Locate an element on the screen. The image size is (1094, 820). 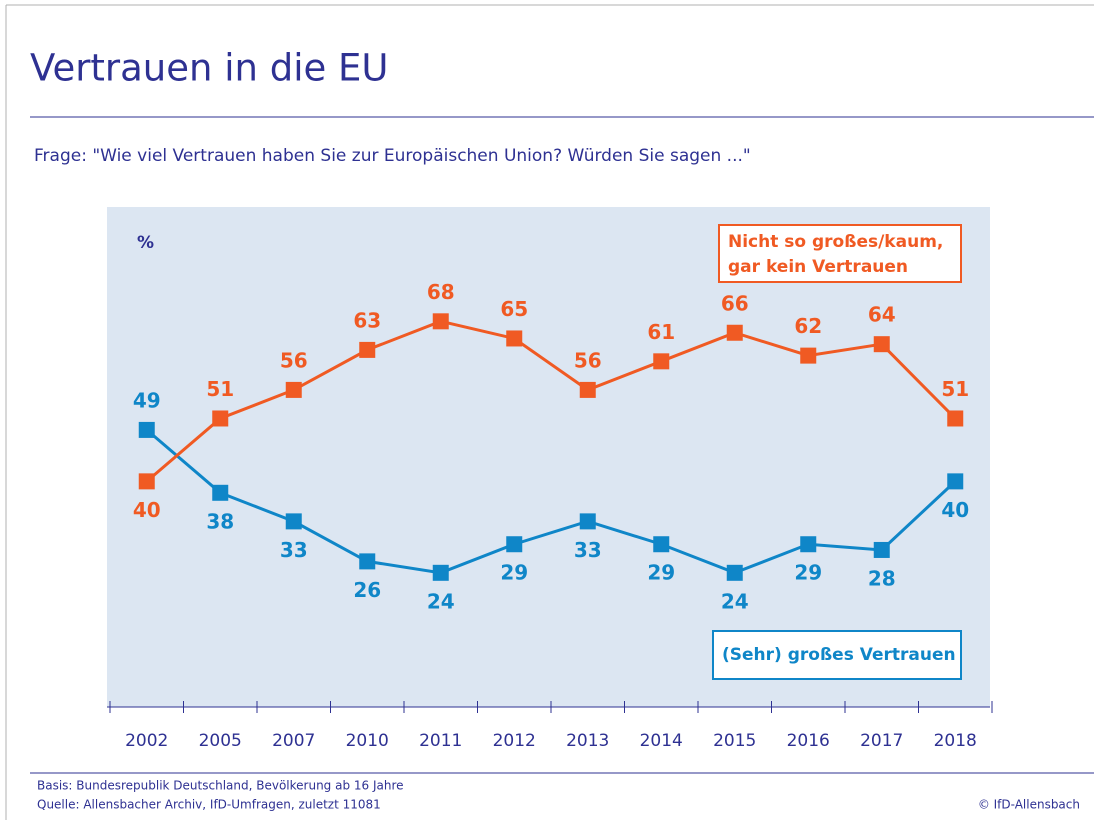
x-tick-label: 2013 is located at coordinates (587, 741).